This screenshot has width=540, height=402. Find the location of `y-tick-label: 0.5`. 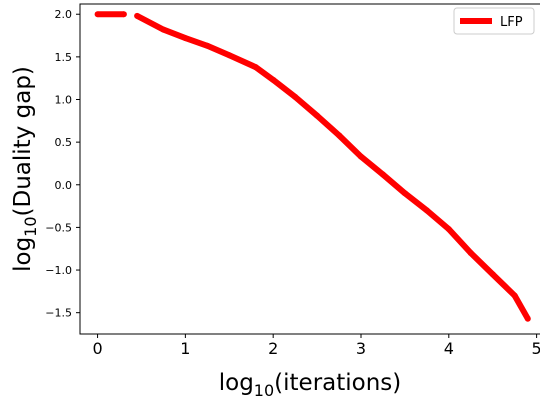

y-tick-label: 0.5 is located at coordinates (64, 142).